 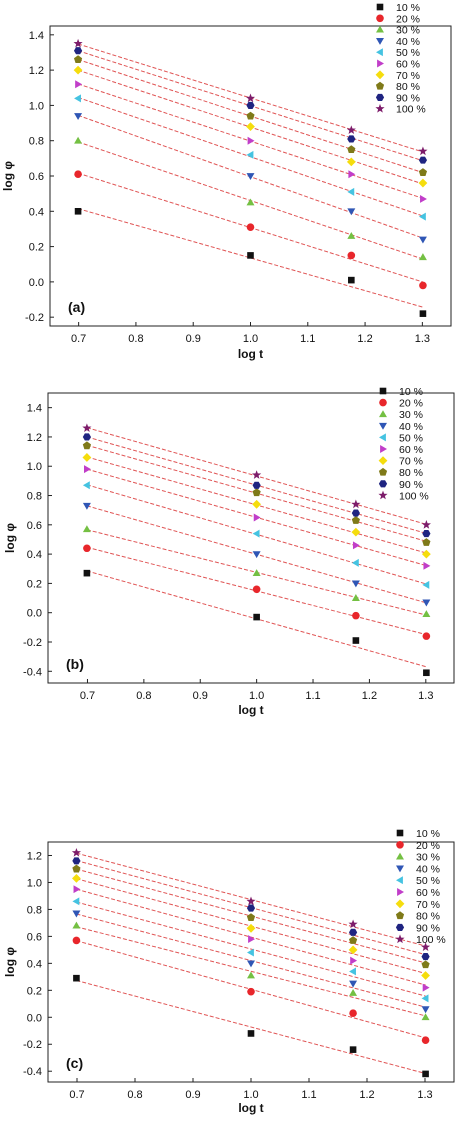 I want to click on legend-label: 30 %, so click(x=408, y=31).